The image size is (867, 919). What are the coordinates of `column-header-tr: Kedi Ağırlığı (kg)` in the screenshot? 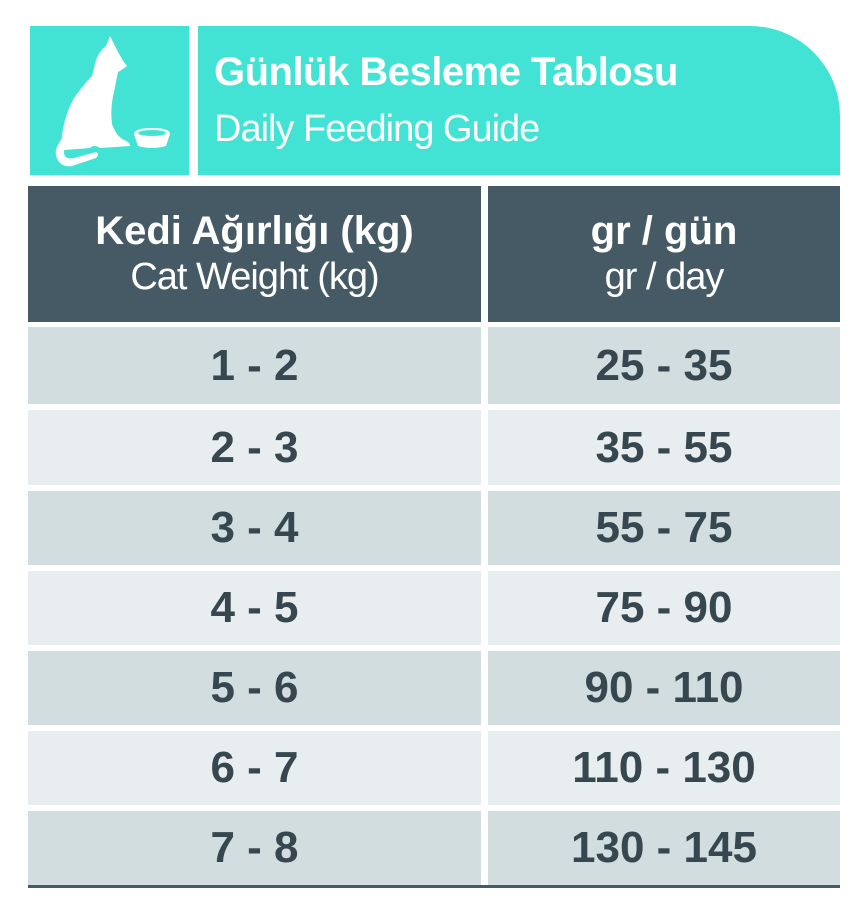 It's located at (254, 231).